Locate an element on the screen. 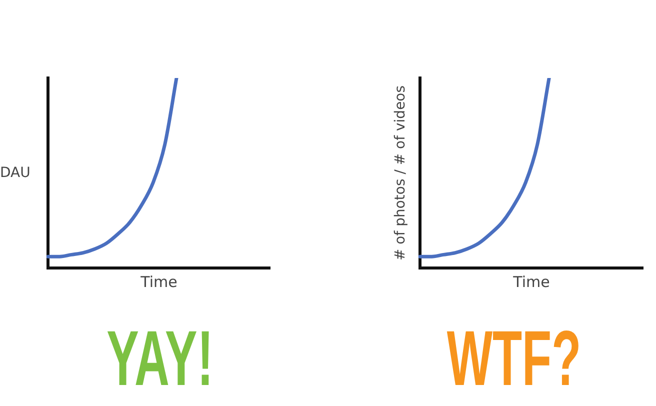 Image resolution: width=656 pixels, height=406 pixels. y-axis-title: # of photos / # of videos is located at coordinates (400, 173).